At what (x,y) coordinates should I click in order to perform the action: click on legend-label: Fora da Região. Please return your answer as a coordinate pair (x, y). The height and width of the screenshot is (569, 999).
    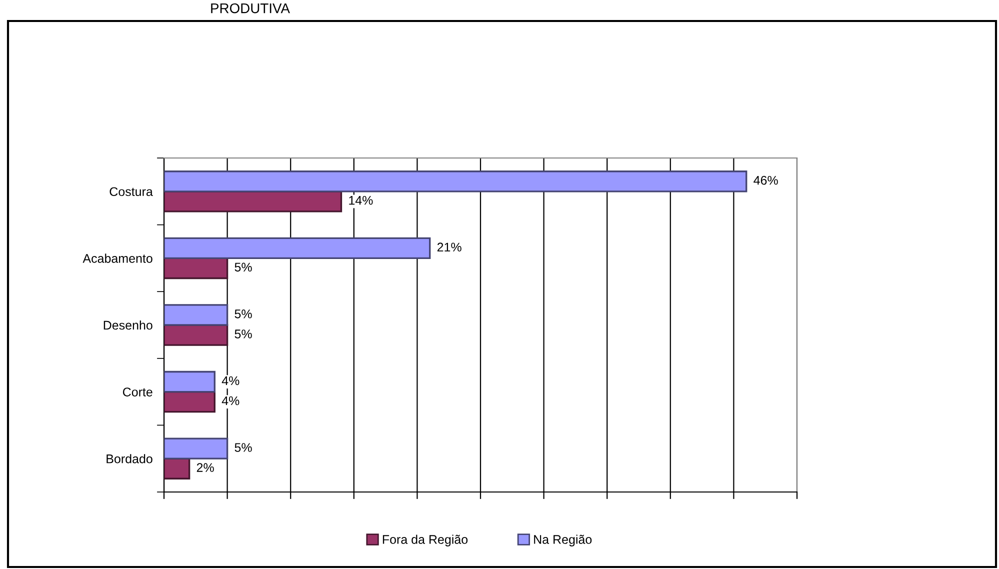
    Looking at the image, I should click on (425, 540).